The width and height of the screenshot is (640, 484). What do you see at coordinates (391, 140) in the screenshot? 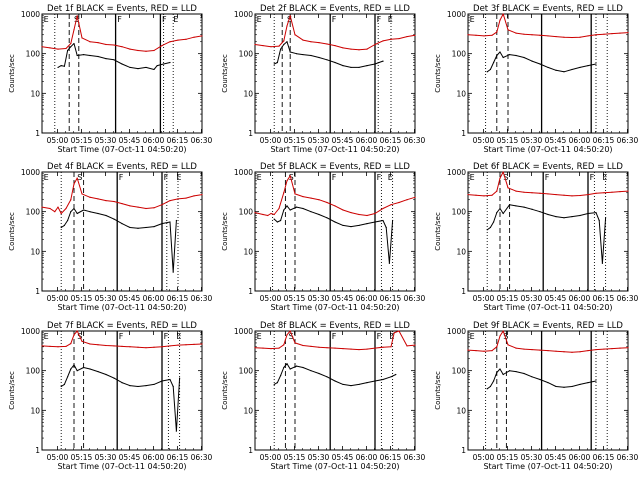
I see `x-tick-label: 06:15` at bounding box center [391, 140].